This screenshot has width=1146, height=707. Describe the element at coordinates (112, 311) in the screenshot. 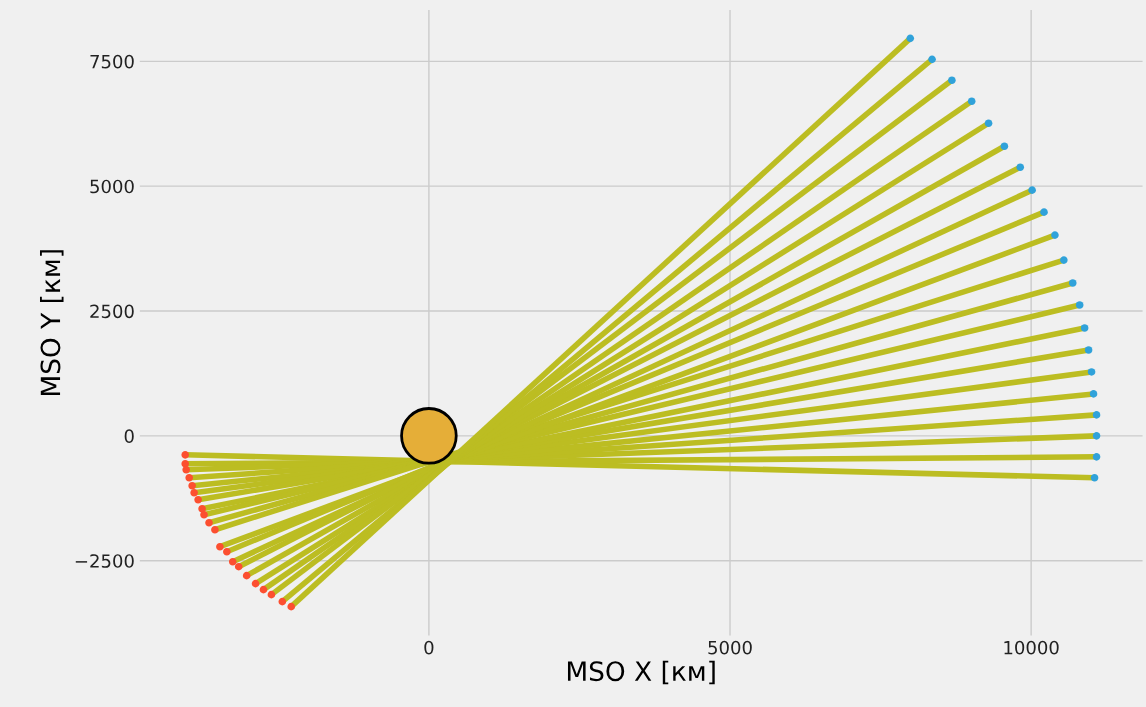

I see `y-tick-label: 2500` at that location.